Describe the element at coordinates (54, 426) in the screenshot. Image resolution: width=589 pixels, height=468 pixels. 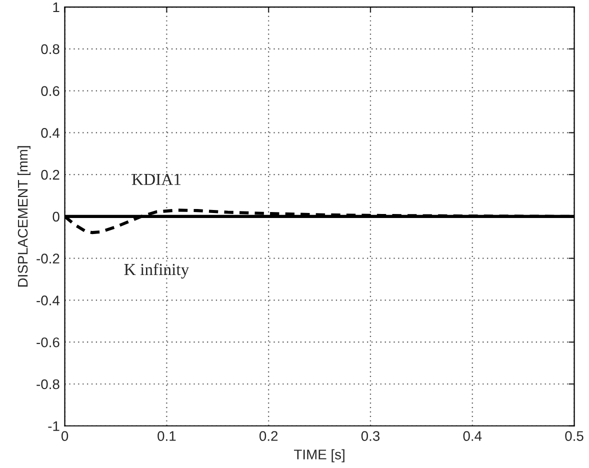
I see `y-tick-label: -1` at that location.